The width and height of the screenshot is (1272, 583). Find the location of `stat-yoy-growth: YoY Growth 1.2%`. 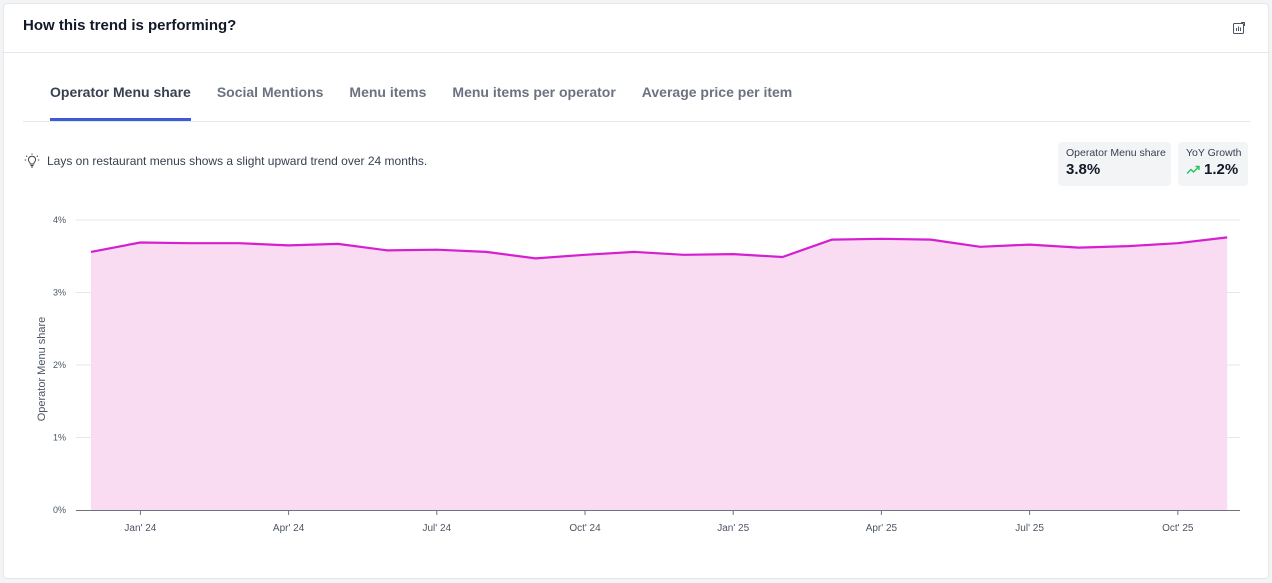

stat-yoy-growth: YoY Growth 1.2% is located at coordinates (1213, 164).